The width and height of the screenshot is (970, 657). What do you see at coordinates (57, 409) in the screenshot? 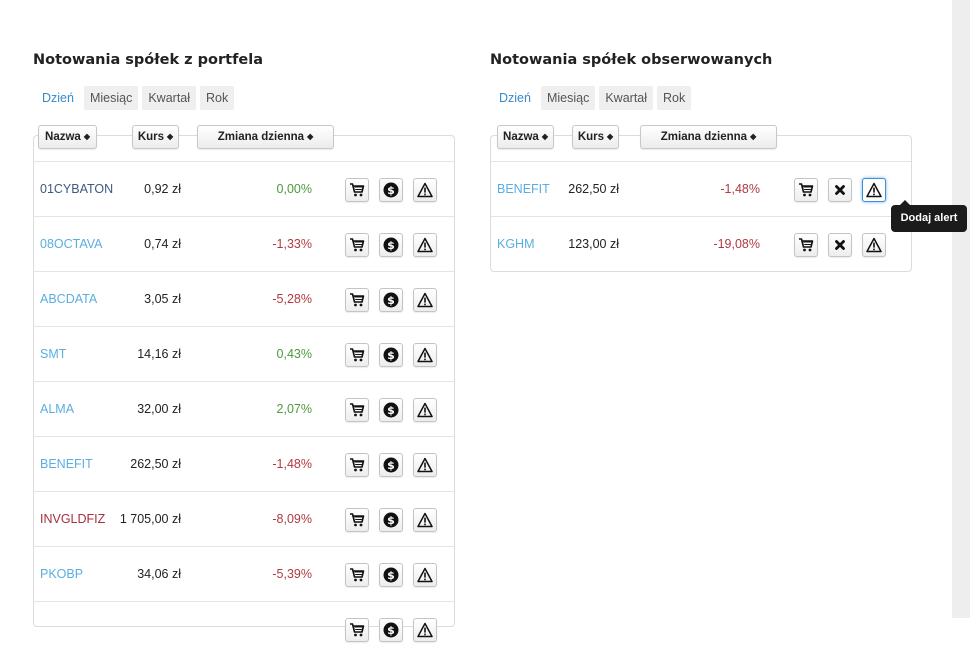
I see `stock-name-link: ALMA` at bounding box center [57, 409].